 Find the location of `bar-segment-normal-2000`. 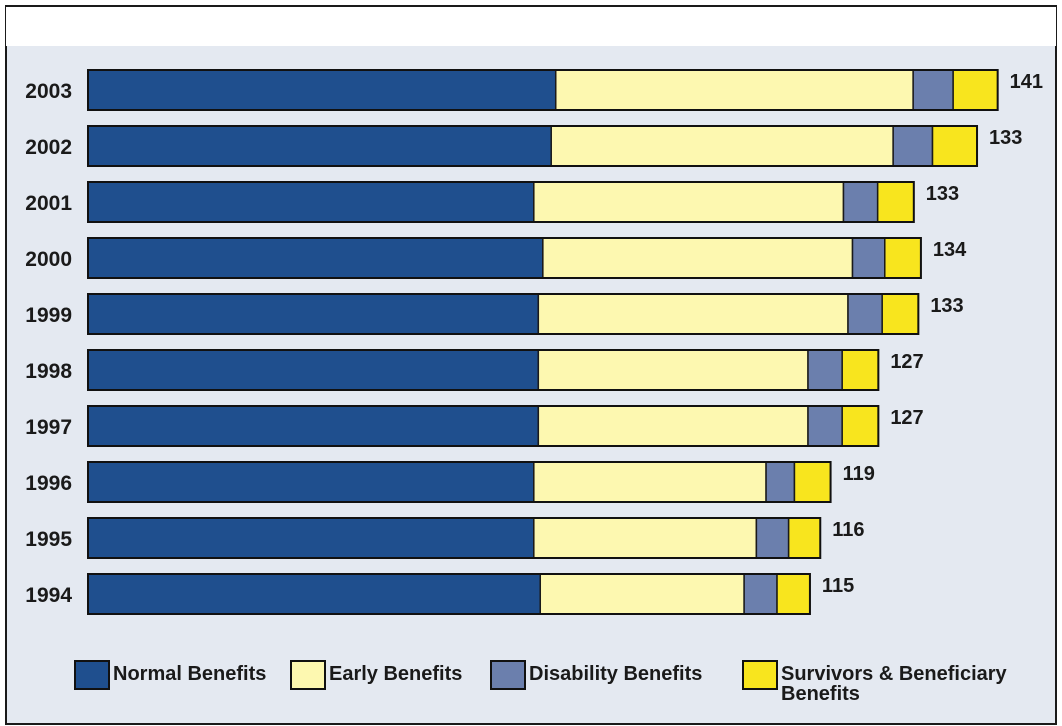

bar-segment-normal-2000 is located at coordinates (315, 258).